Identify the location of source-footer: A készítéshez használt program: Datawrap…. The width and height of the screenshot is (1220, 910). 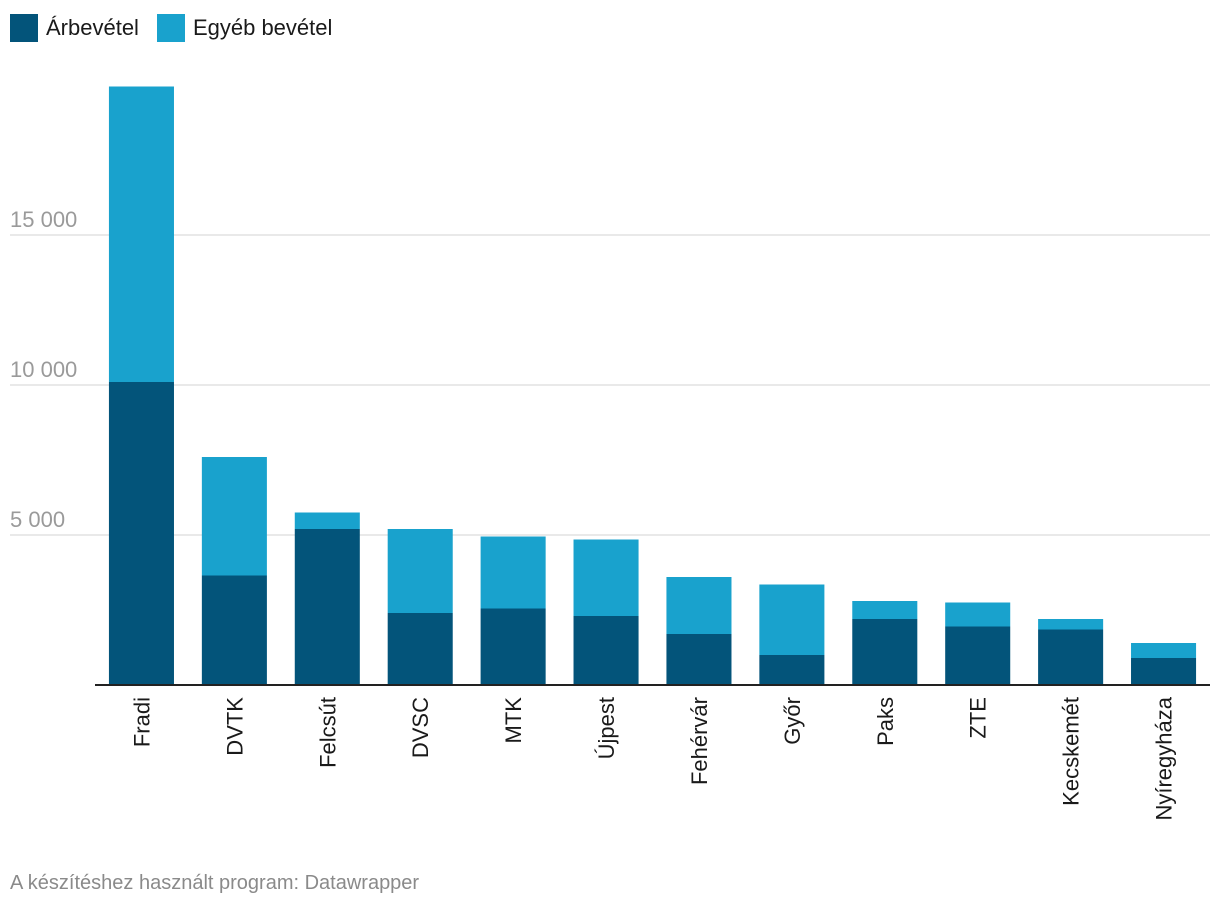
(215, 883).